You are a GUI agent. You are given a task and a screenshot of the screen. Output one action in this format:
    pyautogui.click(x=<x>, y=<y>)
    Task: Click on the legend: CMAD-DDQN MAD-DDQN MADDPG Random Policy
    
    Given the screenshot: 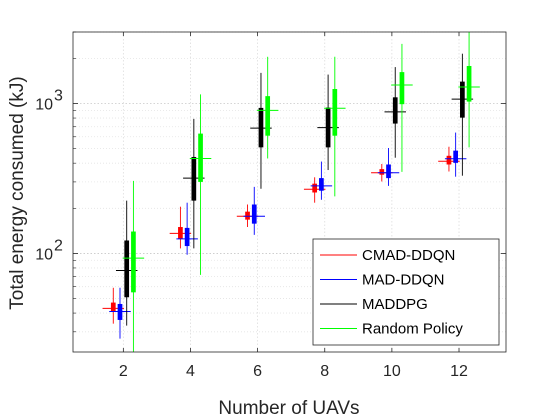 What is the action you would take?
    pyautogui.click(x=406, y=292)
    